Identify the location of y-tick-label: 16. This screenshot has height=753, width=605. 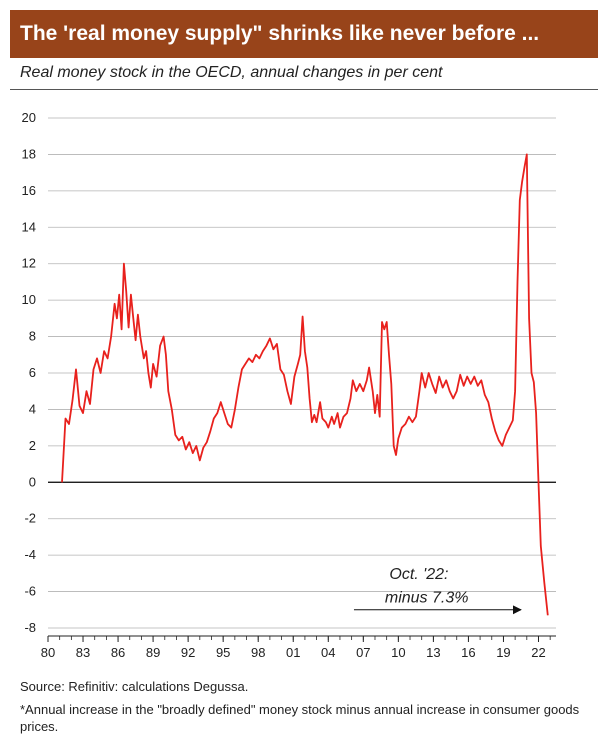
(29, 190).